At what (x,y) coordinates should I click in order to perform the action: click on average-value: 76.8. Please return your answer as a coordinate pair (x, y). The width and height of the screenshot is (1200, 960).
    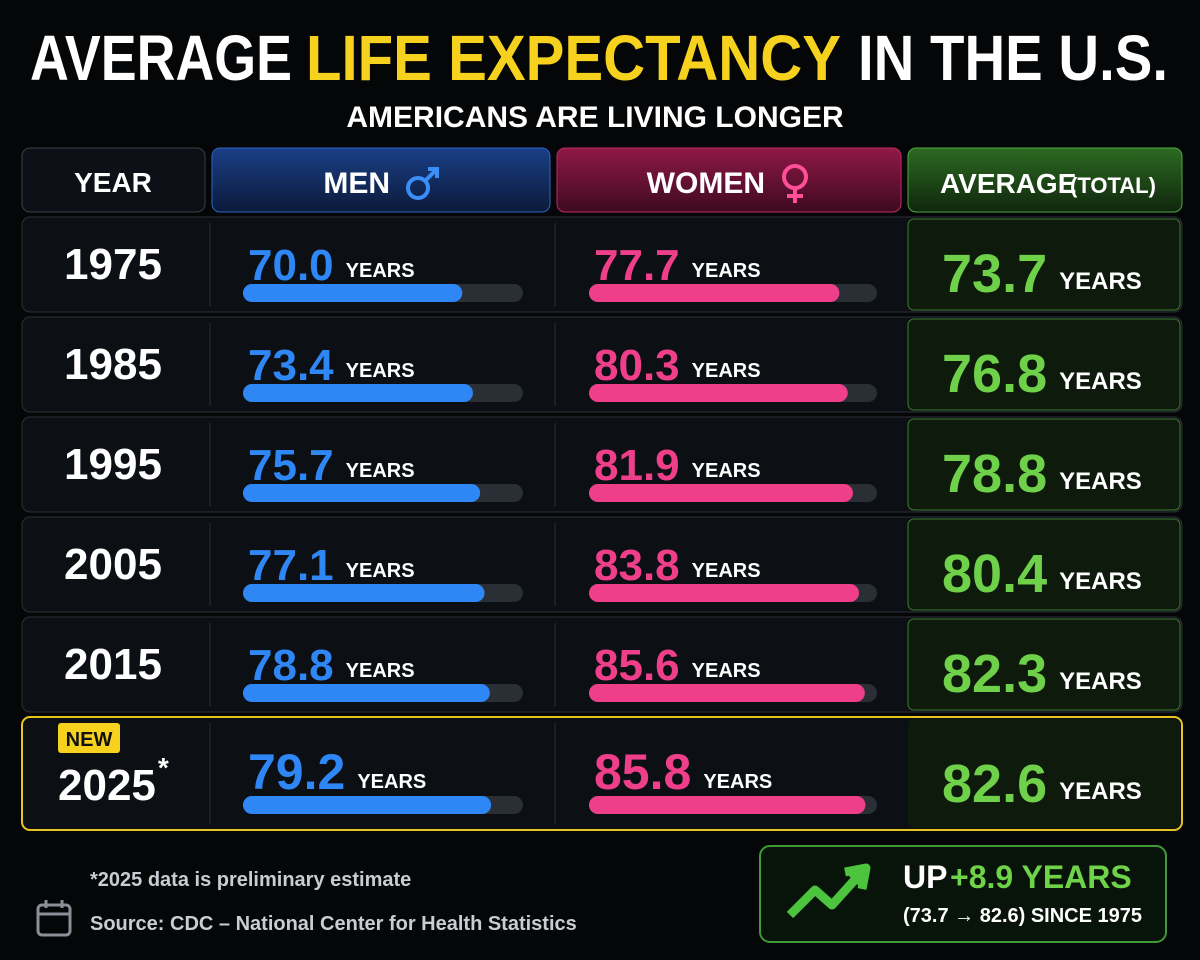
    Looking at the image, I should click on (994, 374).